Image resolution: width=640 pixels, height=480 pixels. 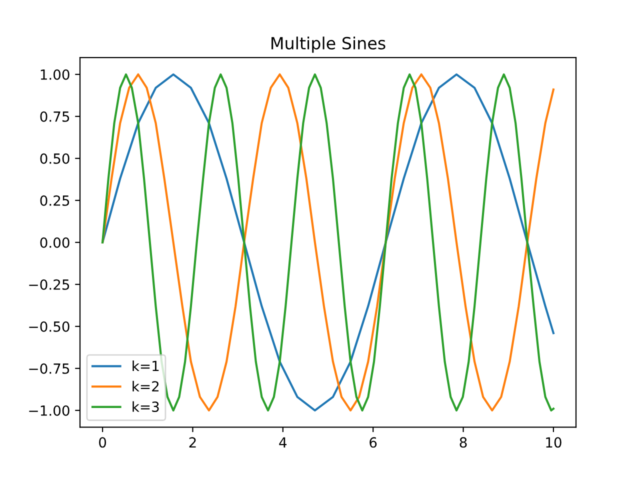 What do you see at coordinates (55, 158) in the screenshot?
I see `y-tick-label: 0.50` at bounding box center [55, 158].